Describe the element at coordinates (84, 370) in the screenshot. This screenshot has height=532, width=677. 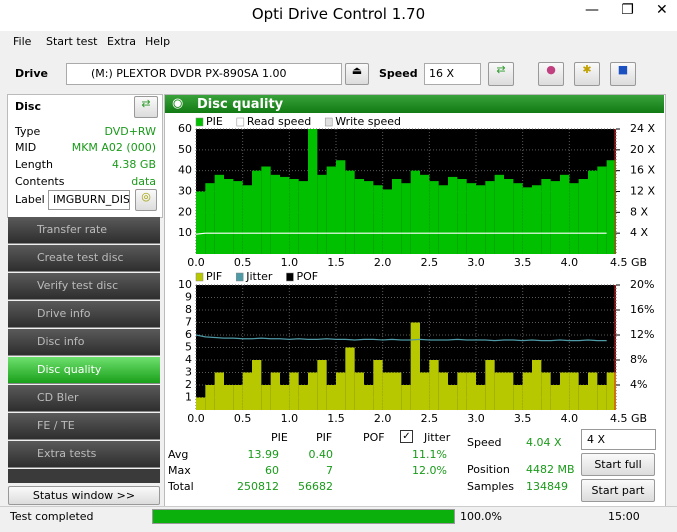
I see `nav-item: Disc quality` at that location.